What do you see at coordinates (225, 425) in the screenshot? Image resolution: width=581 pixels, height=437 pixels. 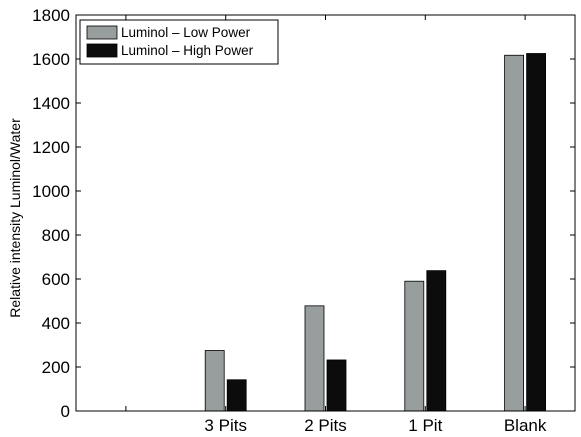 I see `x-tick-label: 3 Pits` at bounding box center [225, 425].